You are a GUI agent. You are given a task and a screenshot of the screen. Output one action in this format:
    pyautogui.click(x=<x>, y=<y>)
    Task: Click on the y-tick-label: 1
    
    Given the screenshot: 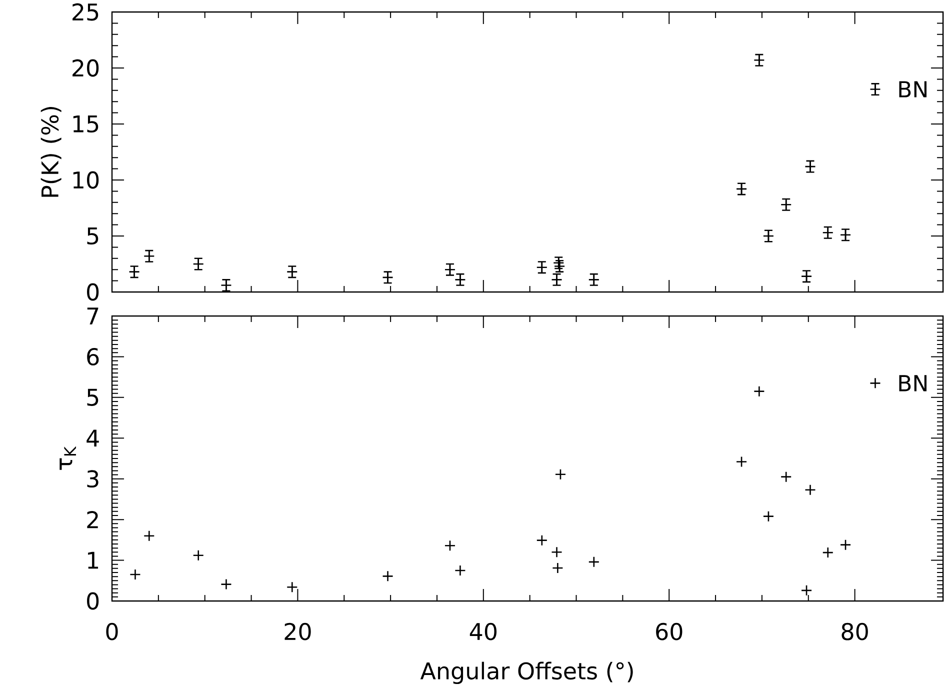 What is the action you would take?
    pyautogui.click(x=93, y=560)
    